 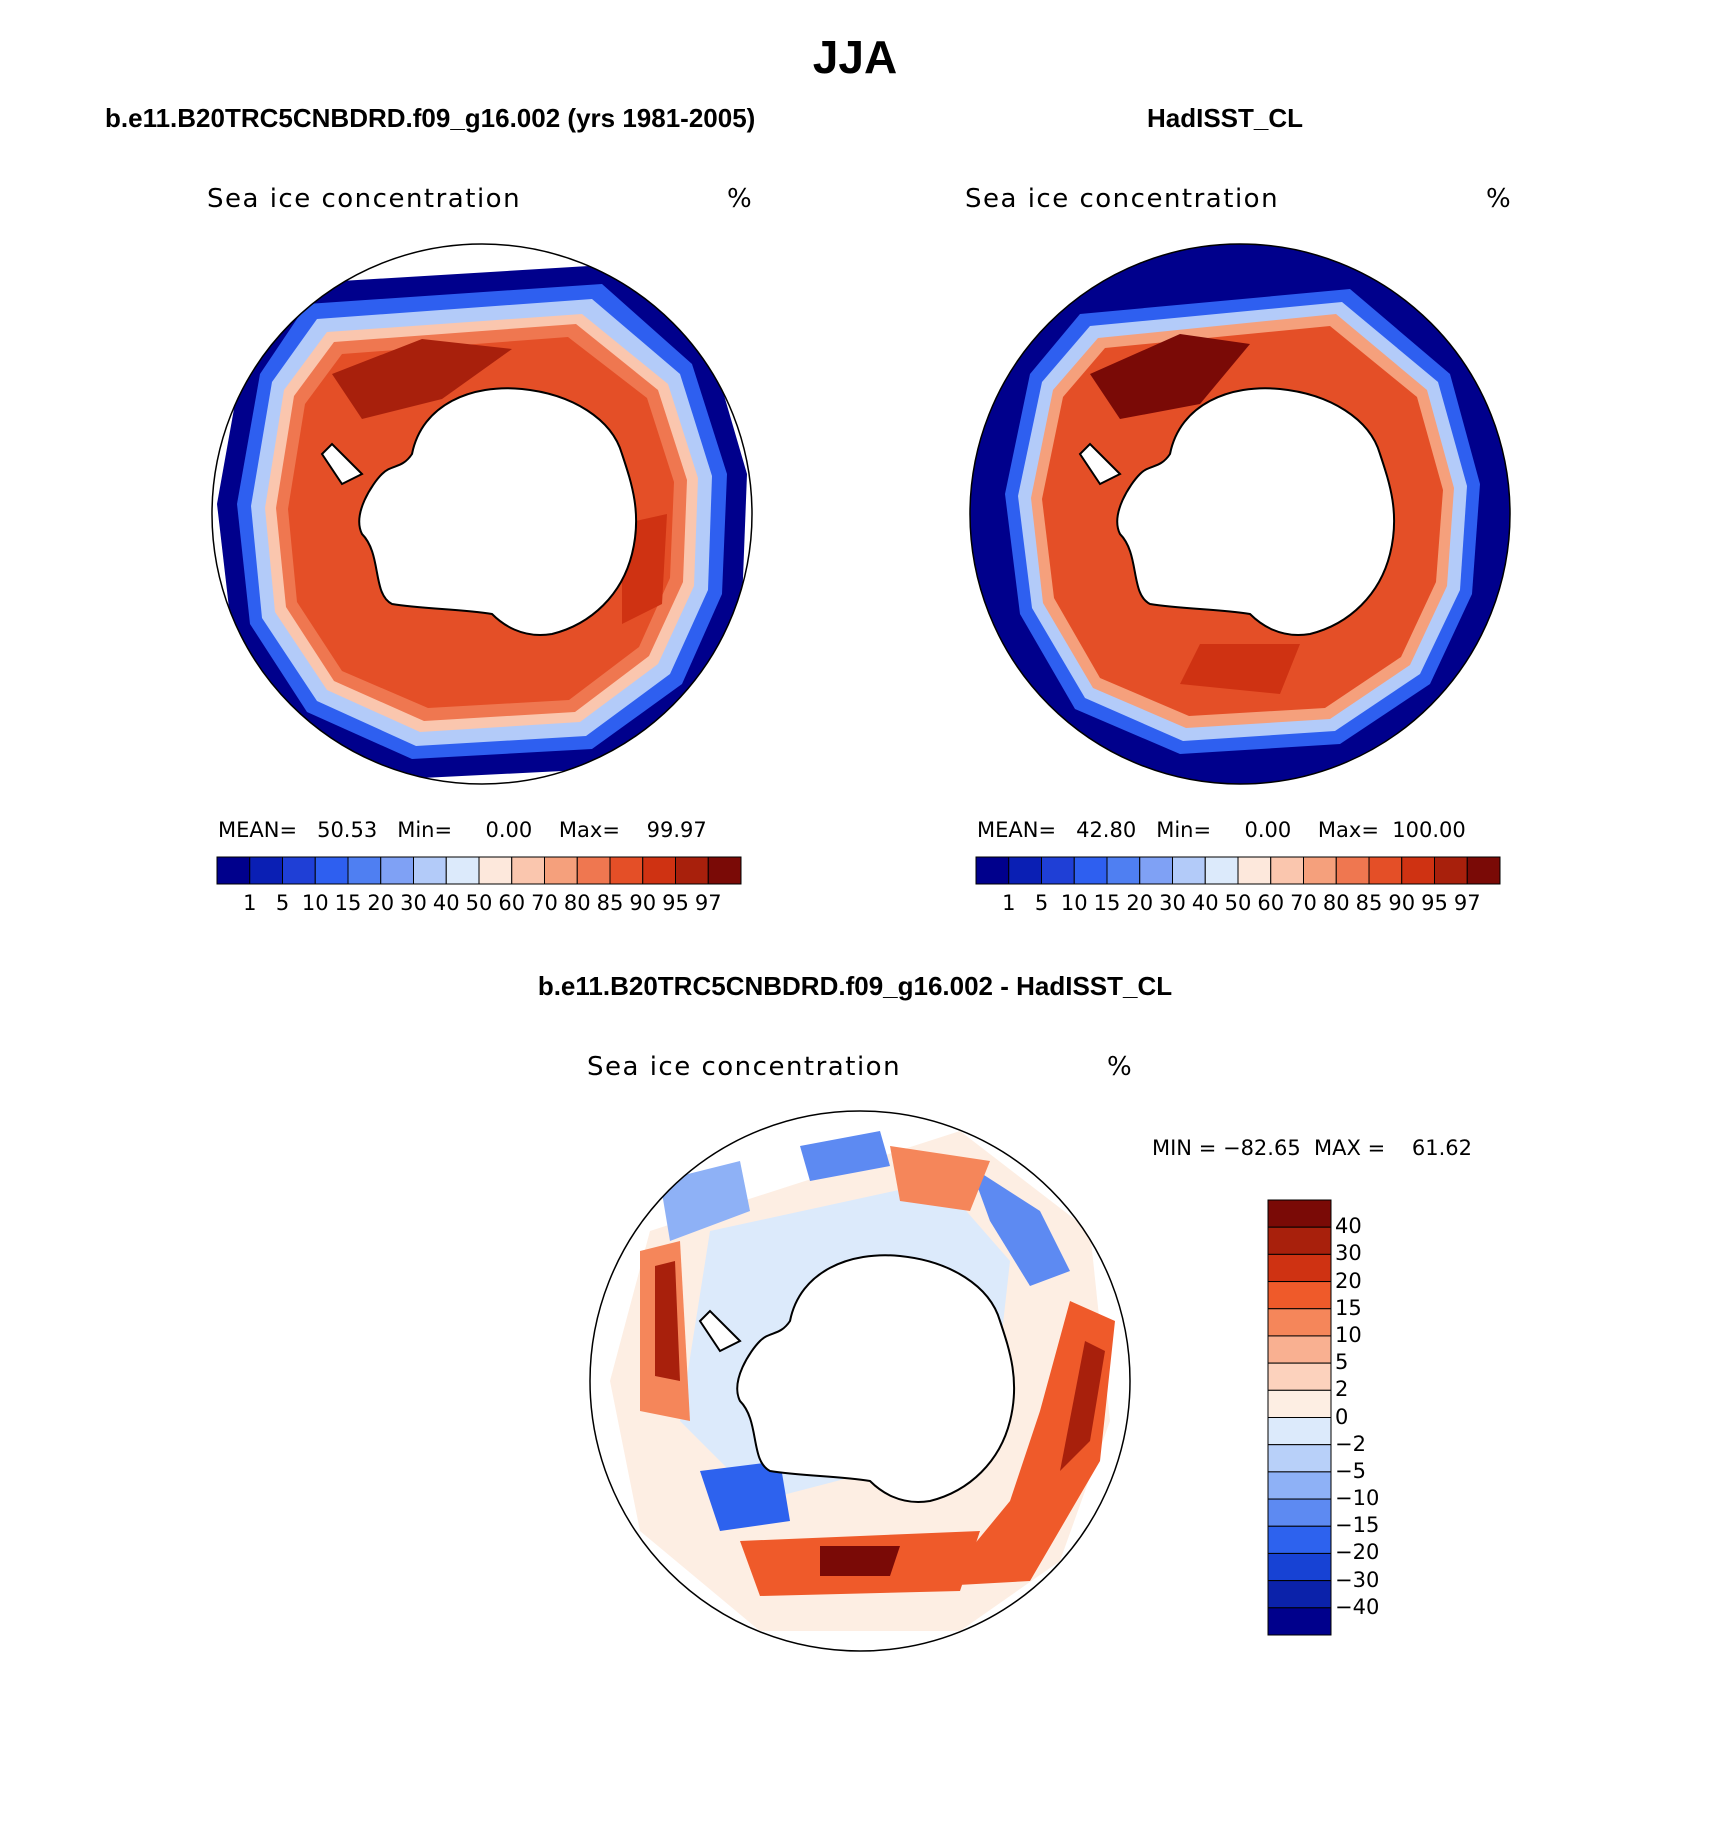 I want to click on model-colorbar-labels: 1 5 10 15 20 30 40 50 60 70 80 85 90 95 97, so click(x=479, y=904).